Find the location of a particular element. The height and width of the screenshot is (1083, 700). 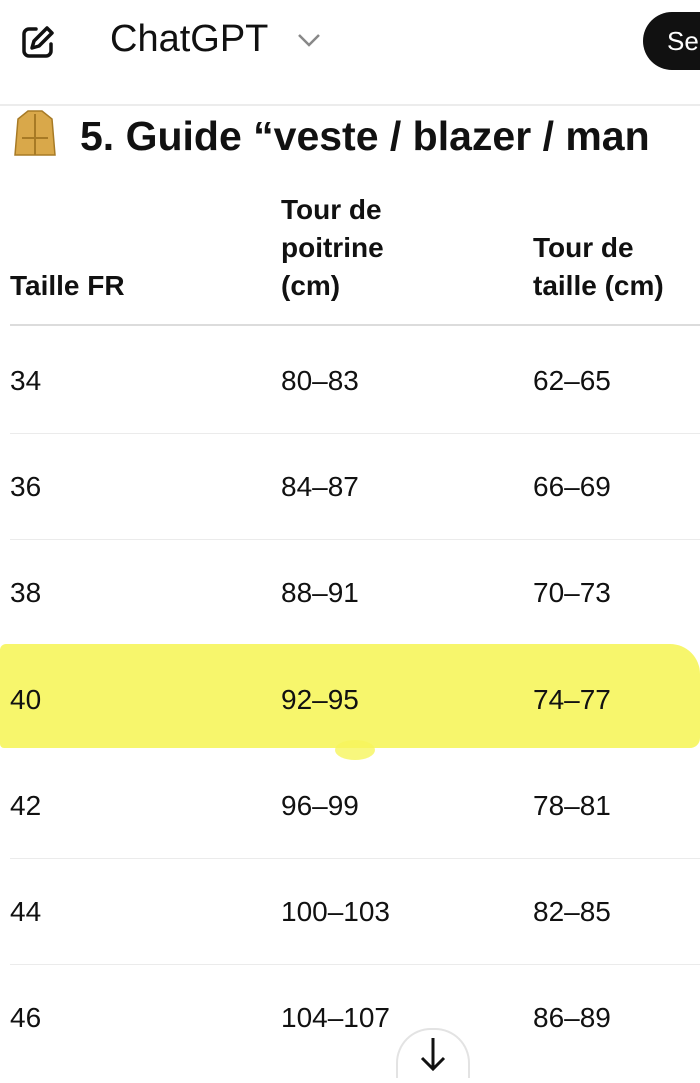

row-highlight is located at coordinates (350, 696).